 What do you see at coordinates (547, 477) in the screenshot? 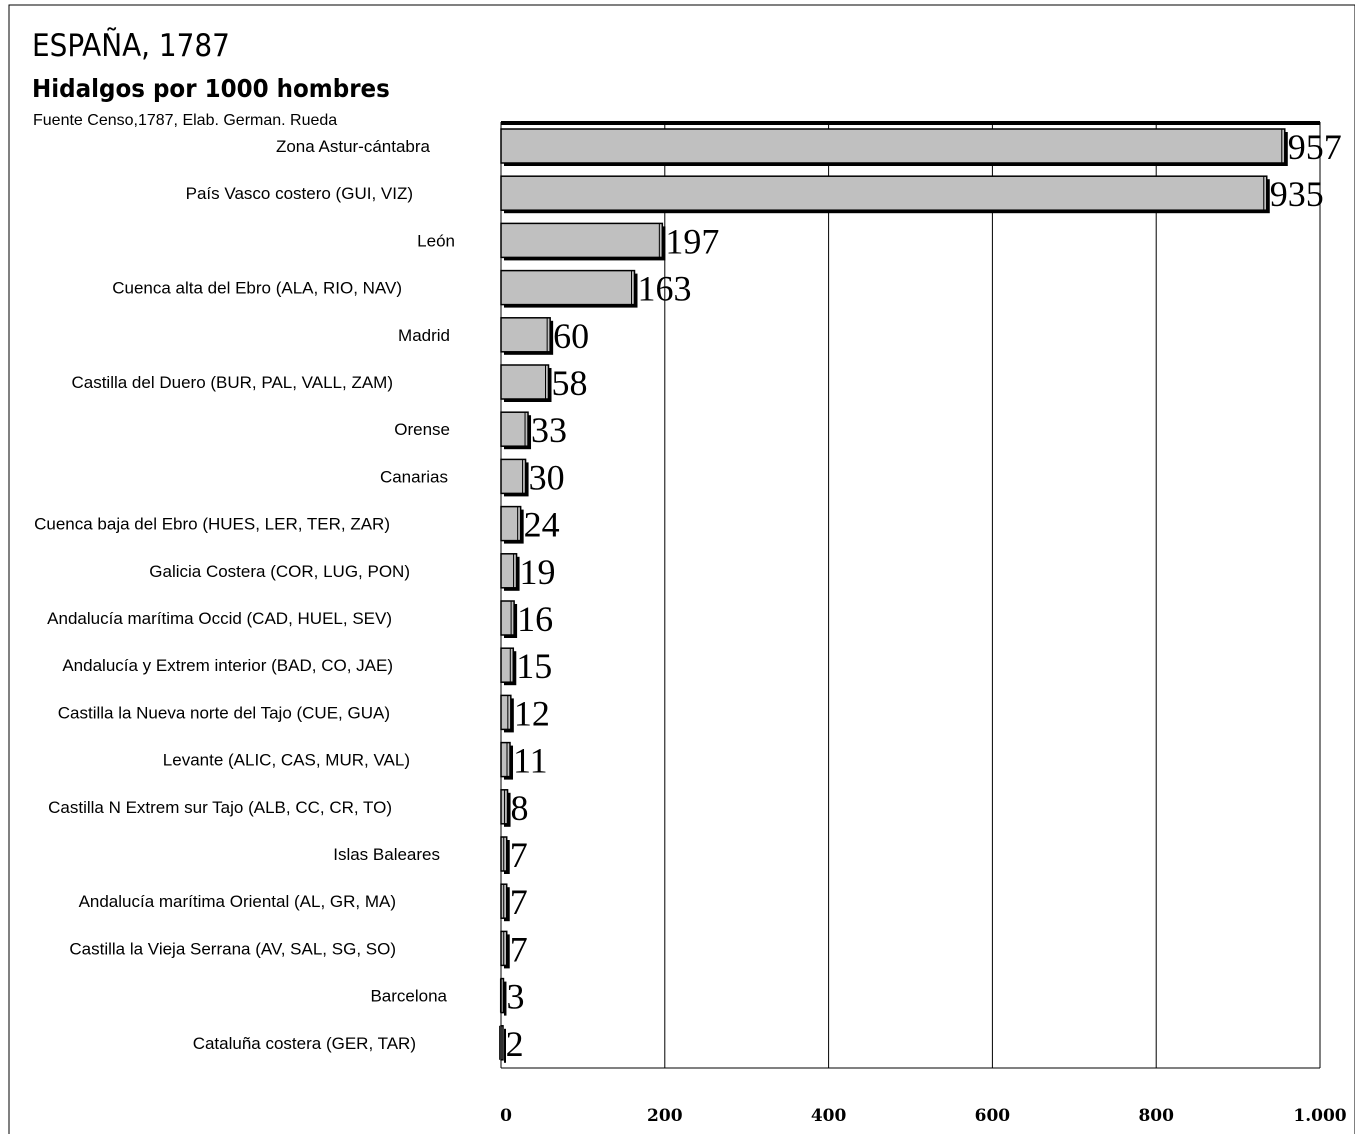
I see `value-label-7: 30` at bounding box center [547, 477].